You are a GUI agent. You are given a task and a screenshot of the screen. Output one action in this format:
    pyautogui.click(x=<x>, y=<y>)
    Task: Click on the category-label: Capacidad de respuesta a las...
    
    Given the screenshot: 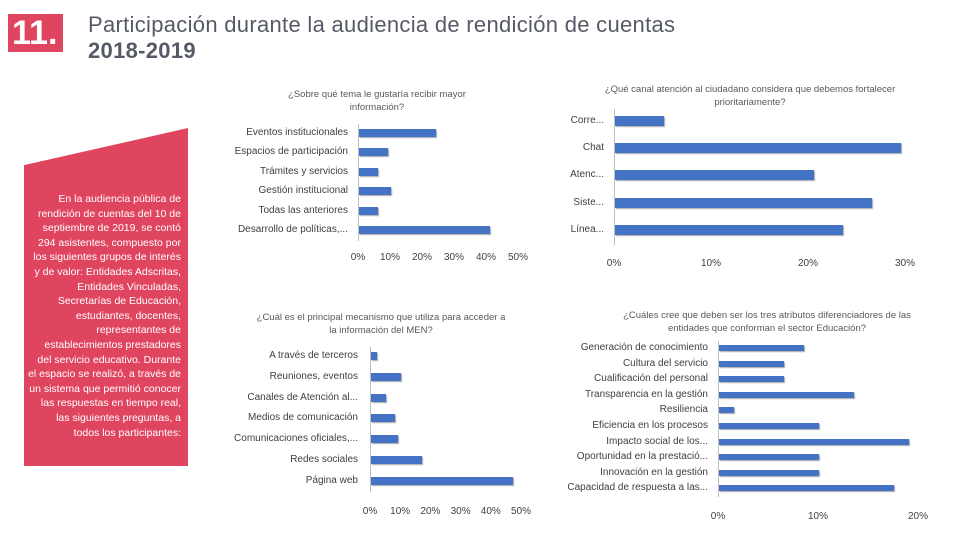 What is the action you would take?
    pyautogui.click(x=637, y=488)
    